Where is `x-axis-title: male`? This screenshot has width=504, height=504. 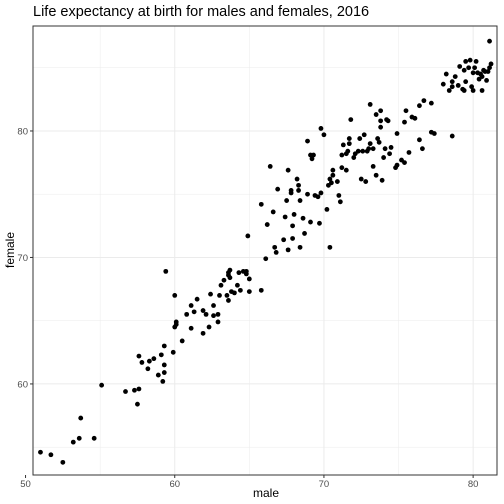
x-axis-title: male is located at coordinates (266, 493).